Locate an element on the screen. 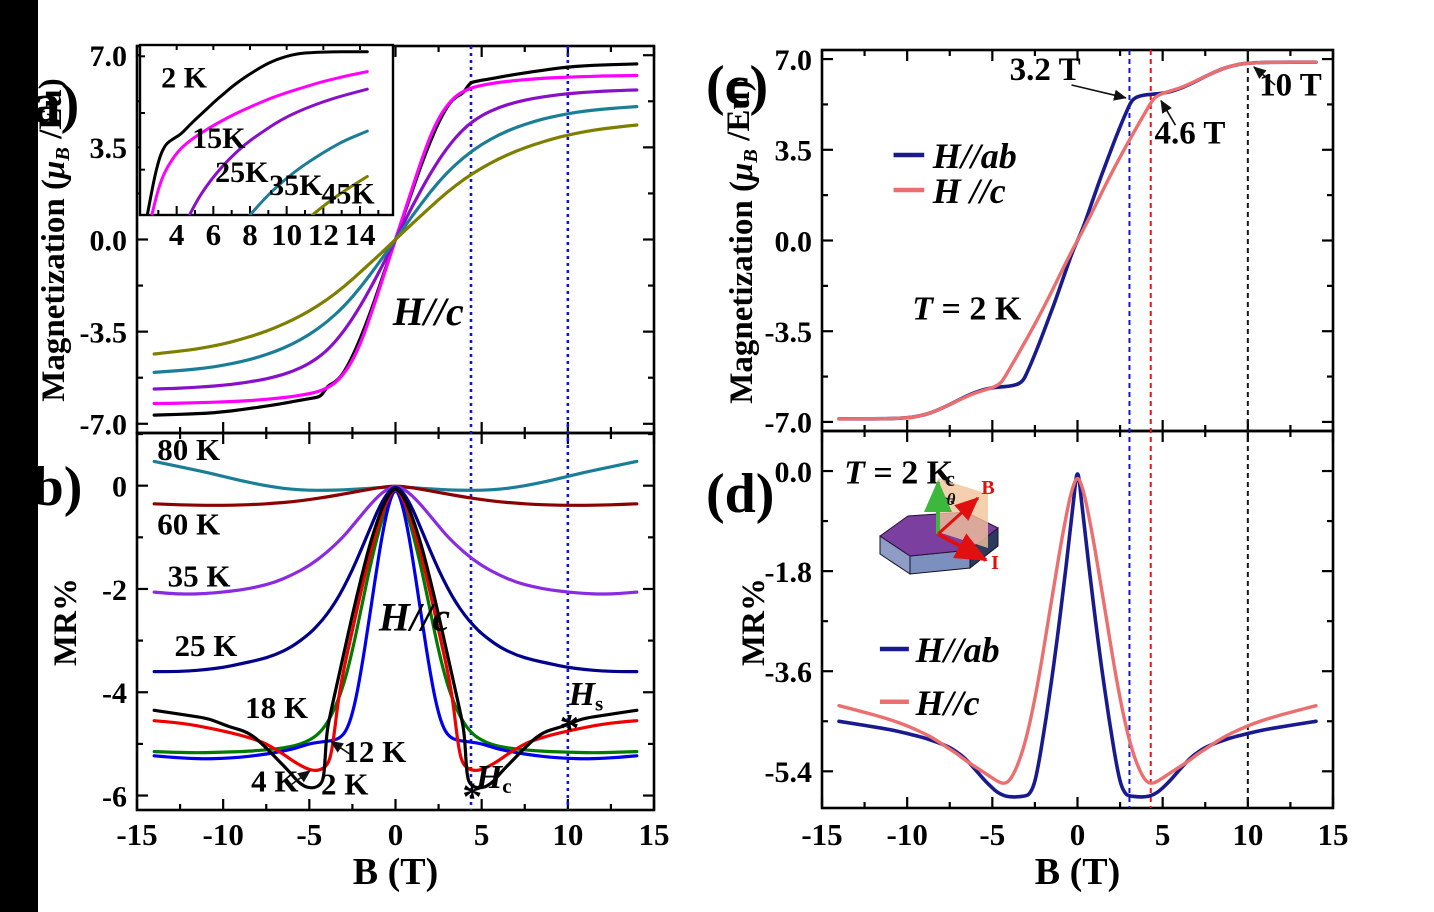  inset-curve-35-k-inset is located at coordinates (308, 172).